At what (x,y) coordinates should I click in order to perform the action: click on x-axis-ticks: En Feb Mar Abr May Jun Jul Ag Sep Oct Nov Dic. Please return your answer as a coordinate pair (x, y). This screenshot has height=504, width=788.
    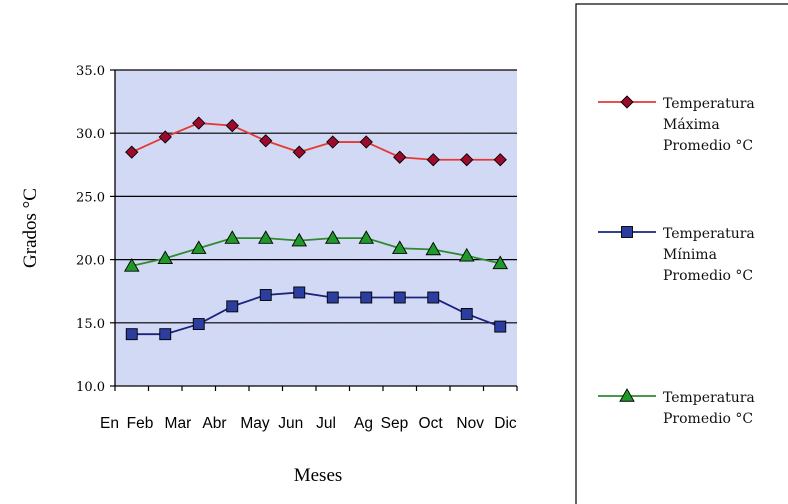
    Looking at the image, I should click on (309, 409).